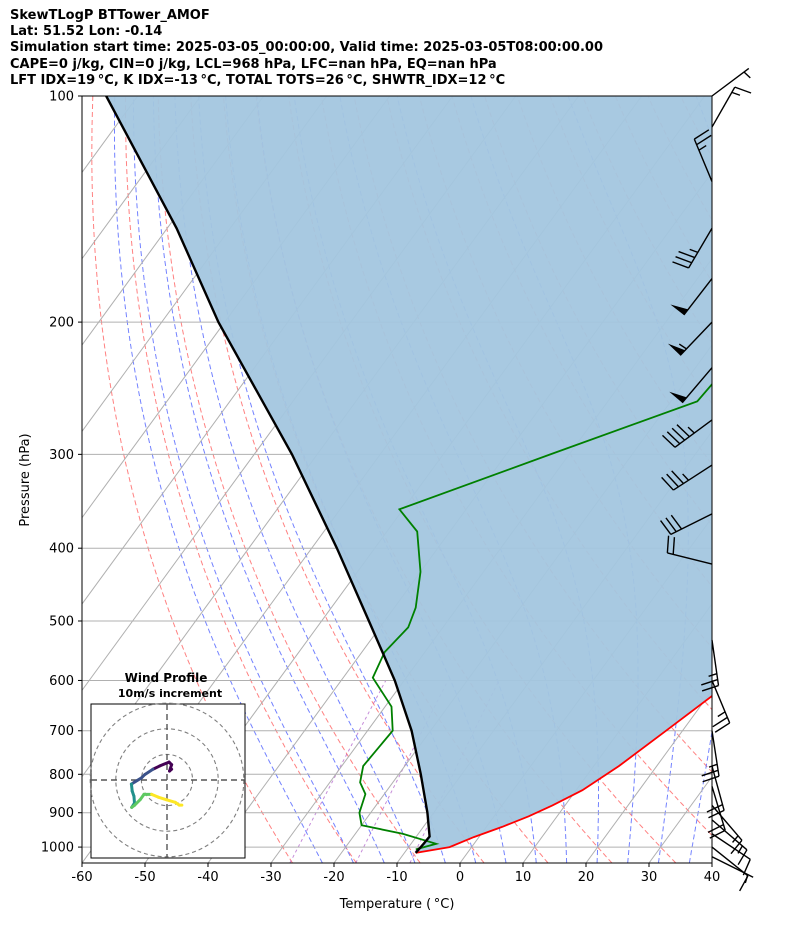  What do you see at coordinates (61, 681) in the screenshot?
I see `y-tick-label: 600` at bounding box center [61, 681].